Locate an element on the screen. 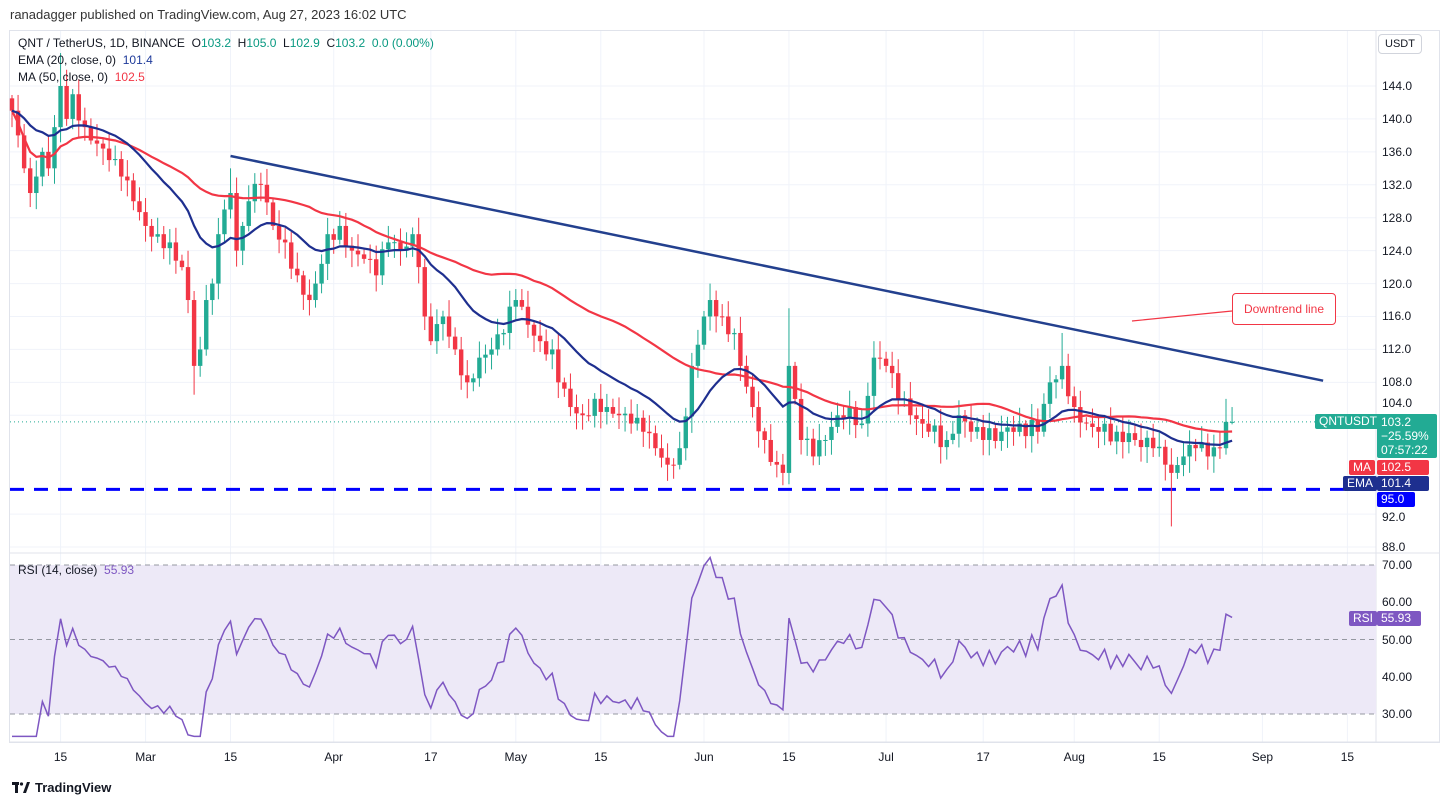  currency-selector: USDT is located at coordinates (1400, 44).